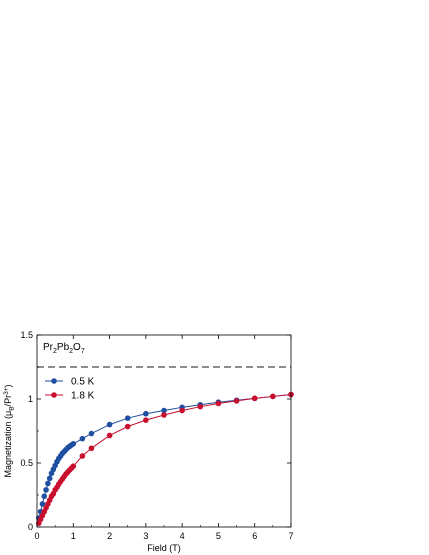 This screenshot has height=555, width=429. Describe the element at coordinates (30, 527) in the screenshot. I see `y-tick-label: 0` at that location.